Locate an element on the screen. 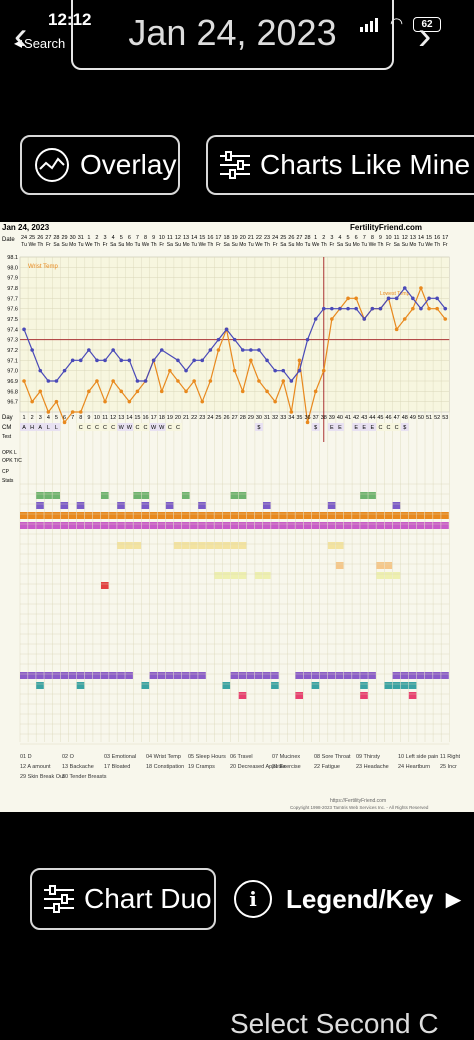 Image resolution: width=474 pixels, height=1040 pixels. day-tick: 53 is located at coordinates (445, 418).